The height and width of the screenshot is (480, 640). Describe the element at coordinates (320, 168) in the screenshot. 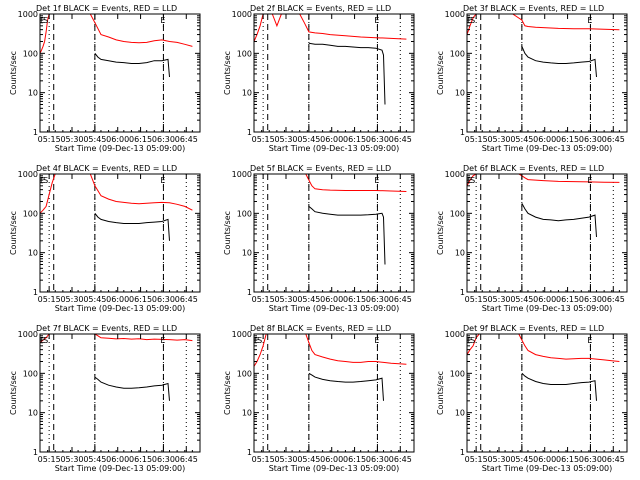

I see `chart-title: Det 5f BLACK = Events, RED = LLD` at that location.